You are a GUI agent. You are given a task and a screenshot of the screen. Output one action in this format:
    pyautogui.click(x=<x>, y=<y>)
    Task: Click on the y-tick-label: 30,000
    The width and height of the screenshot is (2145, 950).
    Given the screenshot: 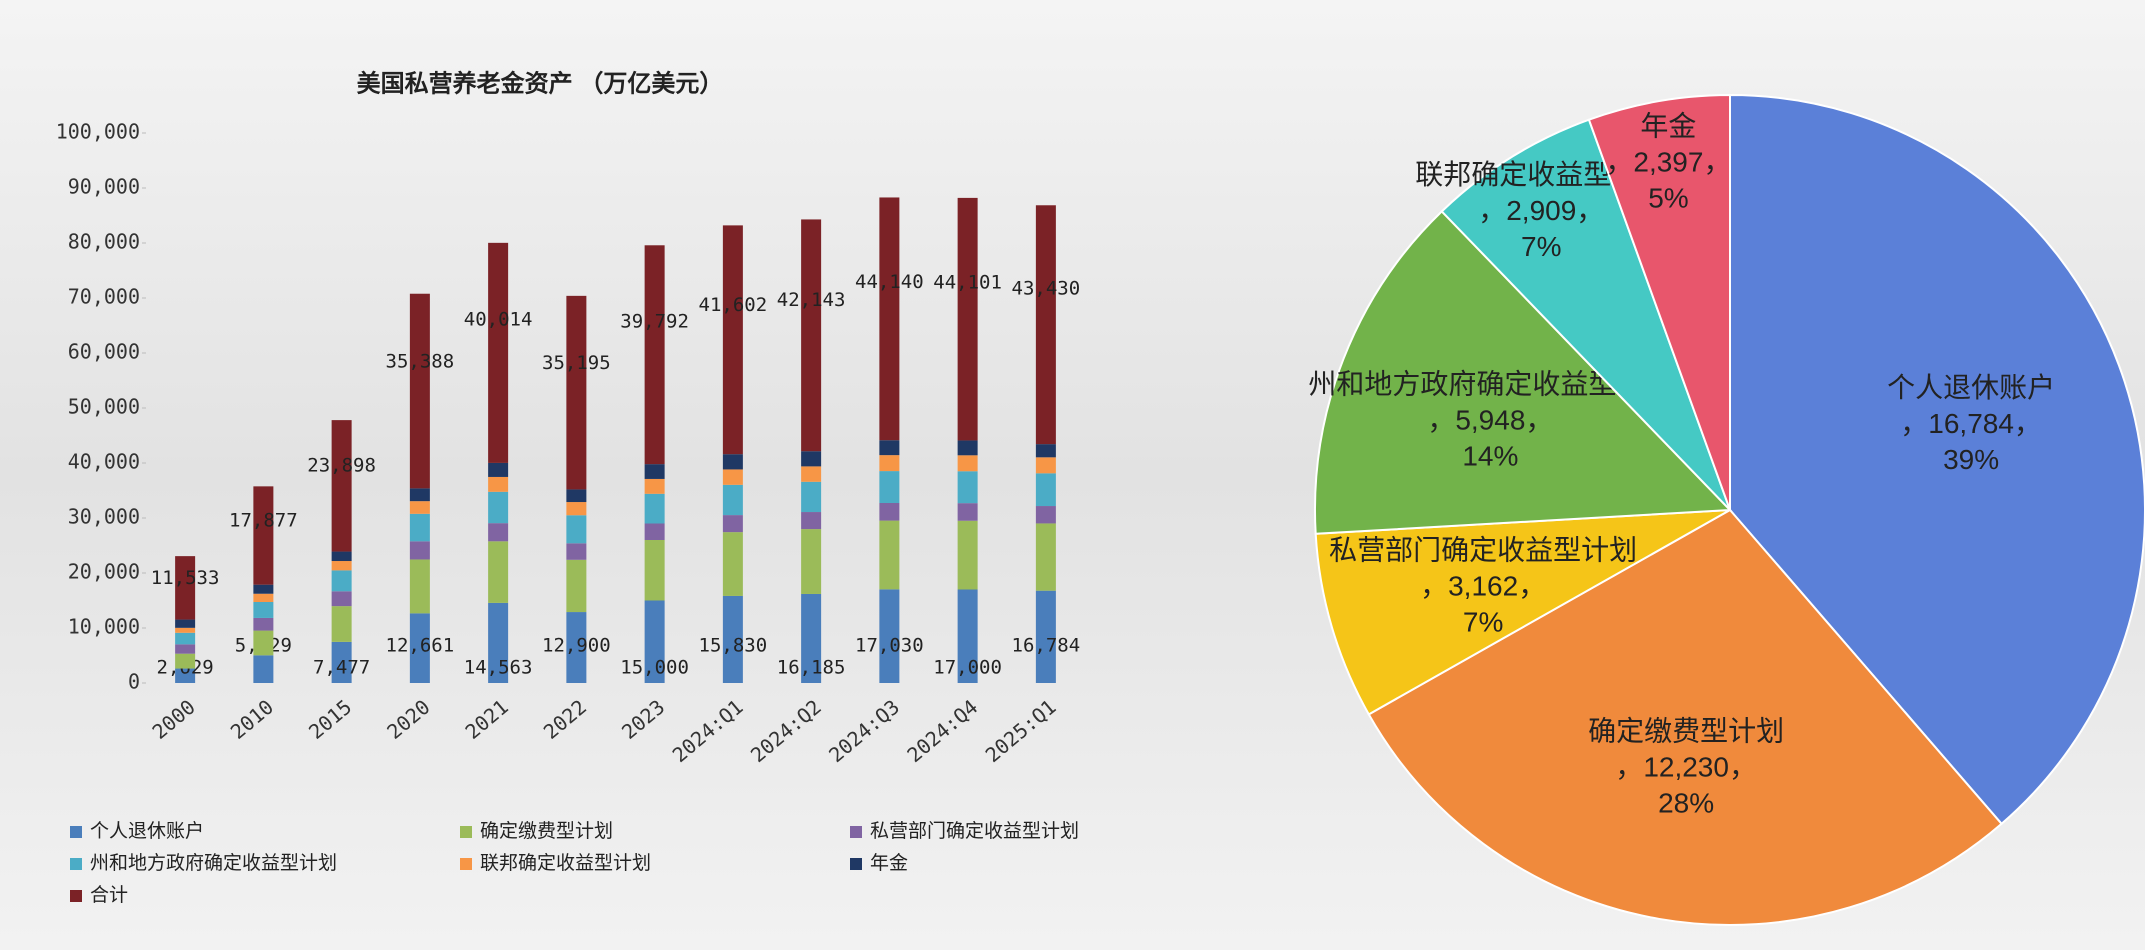 What is the action you would take?
    pyautogui.click(x=104, y=517)
    